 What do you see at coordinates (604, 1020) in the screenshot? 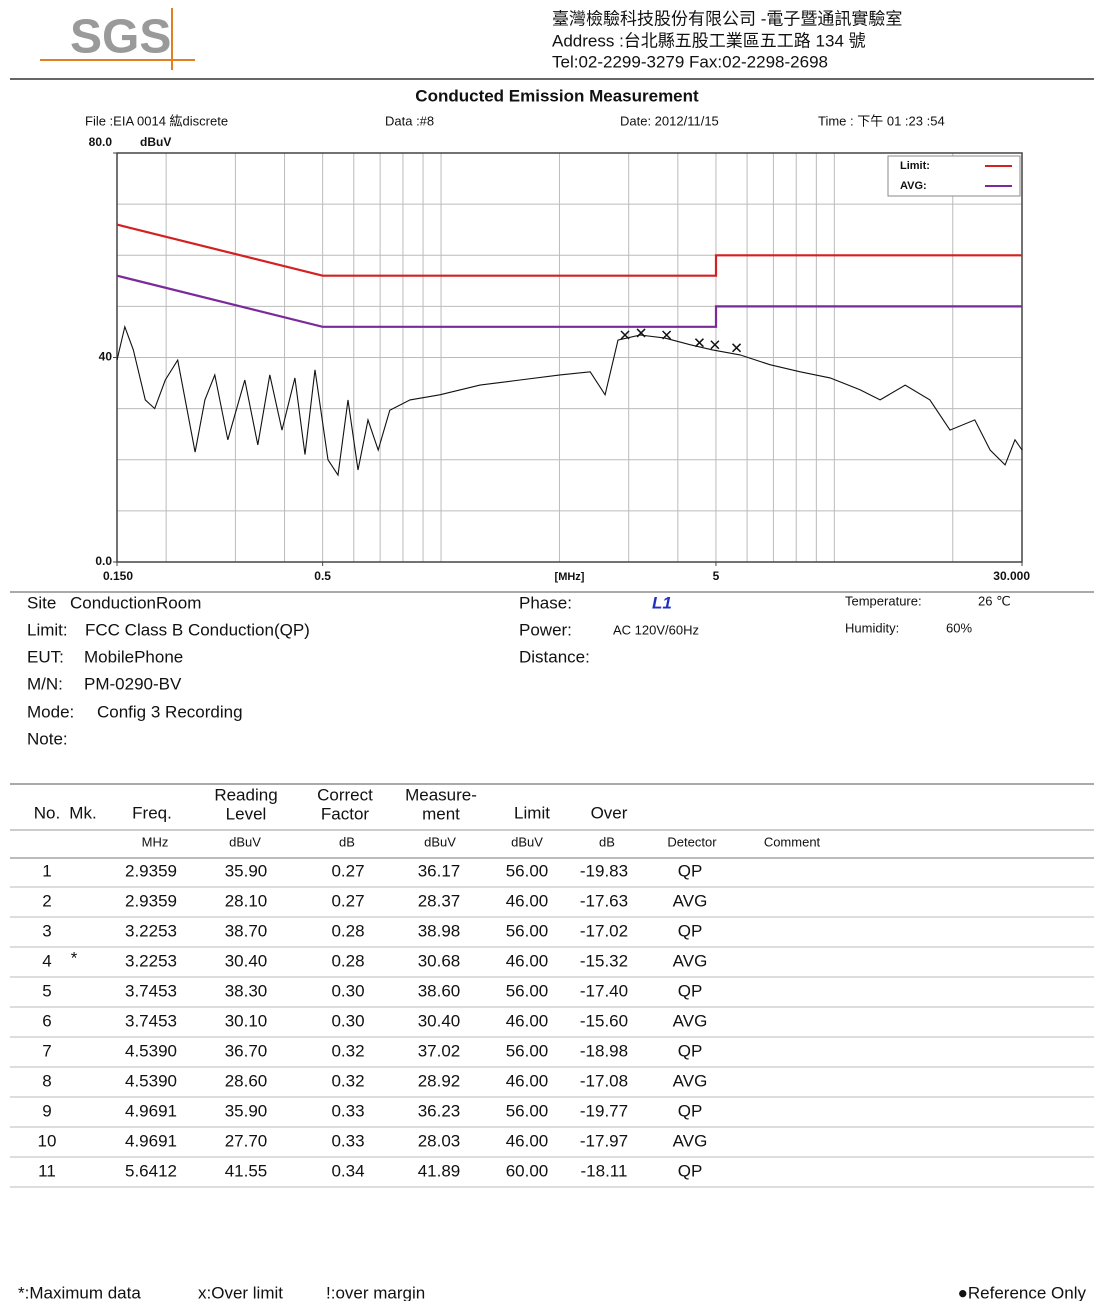
I see `cell: -15.60` at bounding box center [604, 1020].